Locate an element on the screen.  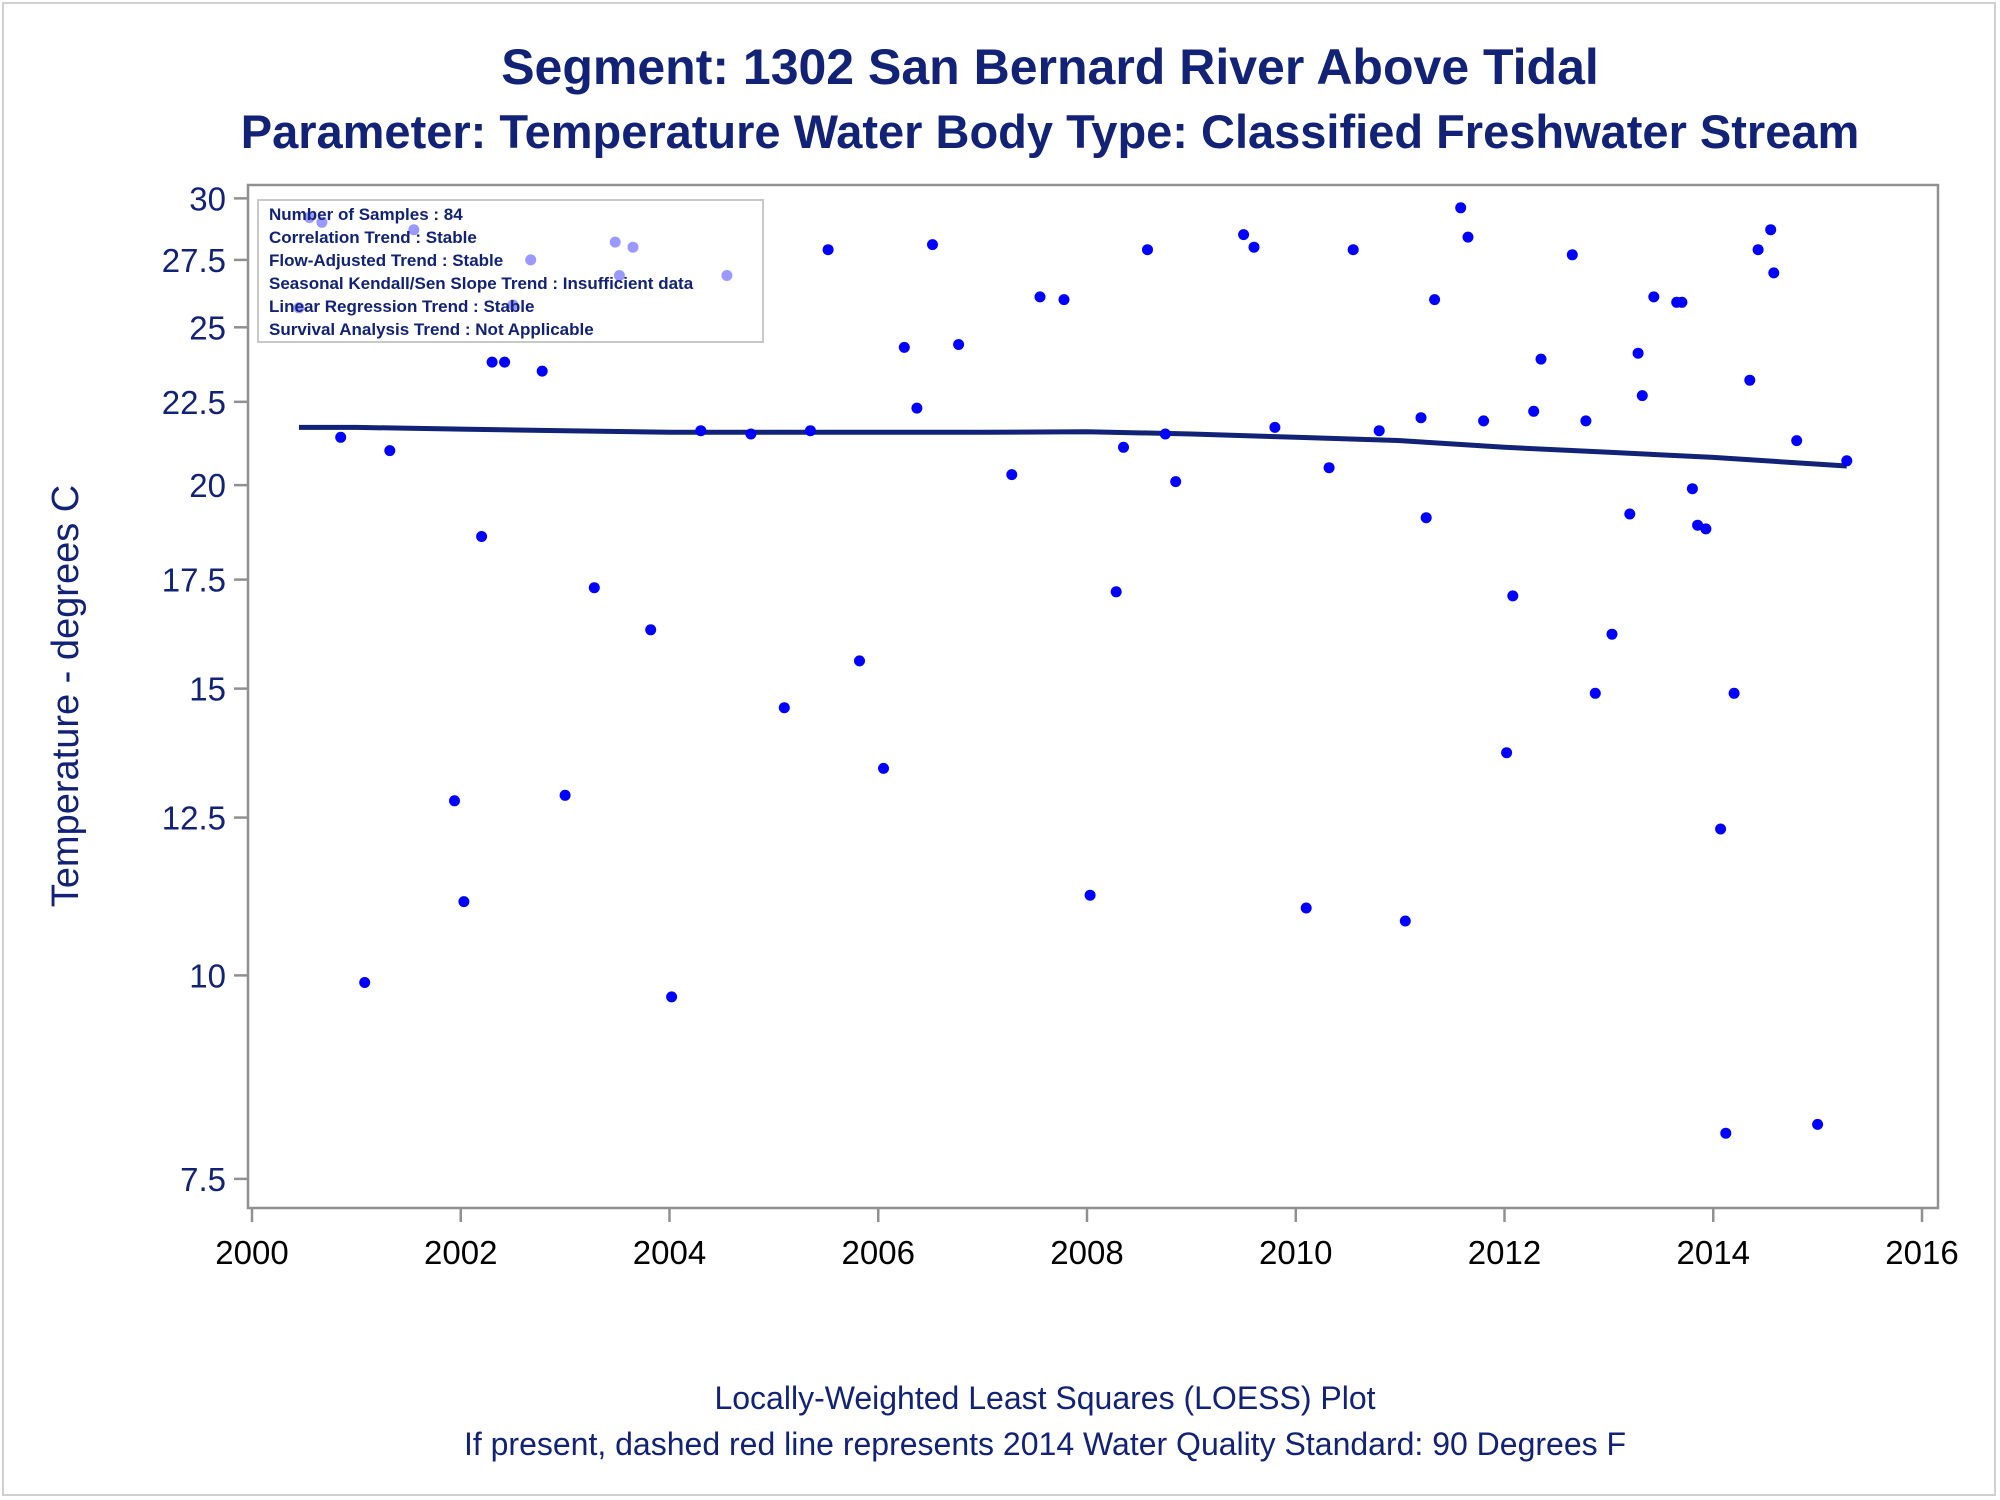
loess-line-group is located at coordinates (1073, 446).